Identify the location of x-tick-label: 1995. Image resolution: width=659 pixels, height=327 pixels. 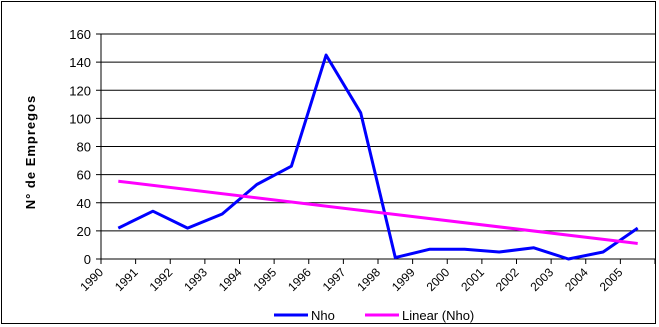
(264, 279).